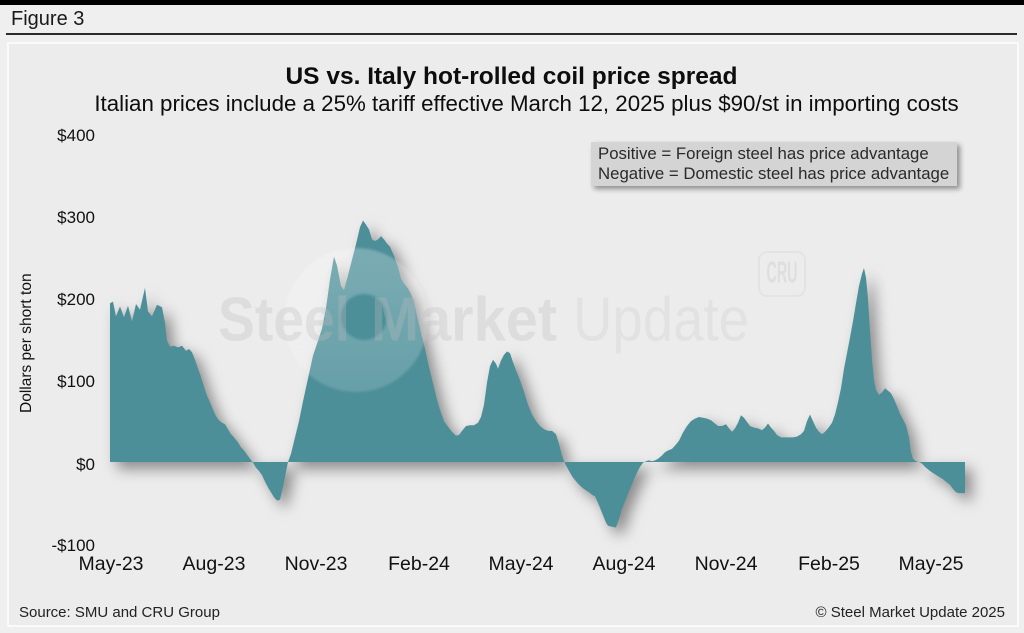  Describe the element at coordinates (661, 320) in the screenshot. I see `svg-text: Update` at that location.